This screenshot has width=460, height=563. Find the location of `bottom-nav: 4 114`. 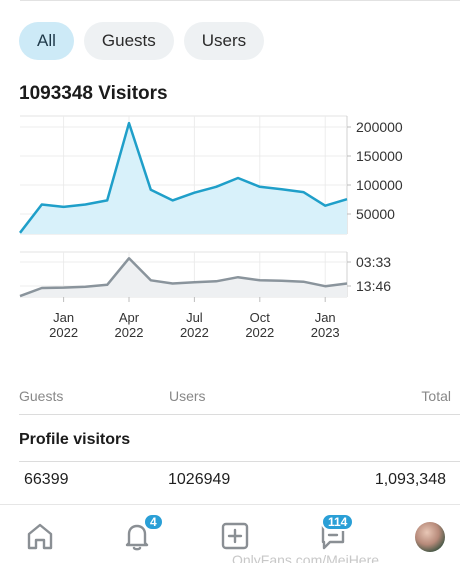

bottom-nav: 4 114 is located at coordinates (230, 537).